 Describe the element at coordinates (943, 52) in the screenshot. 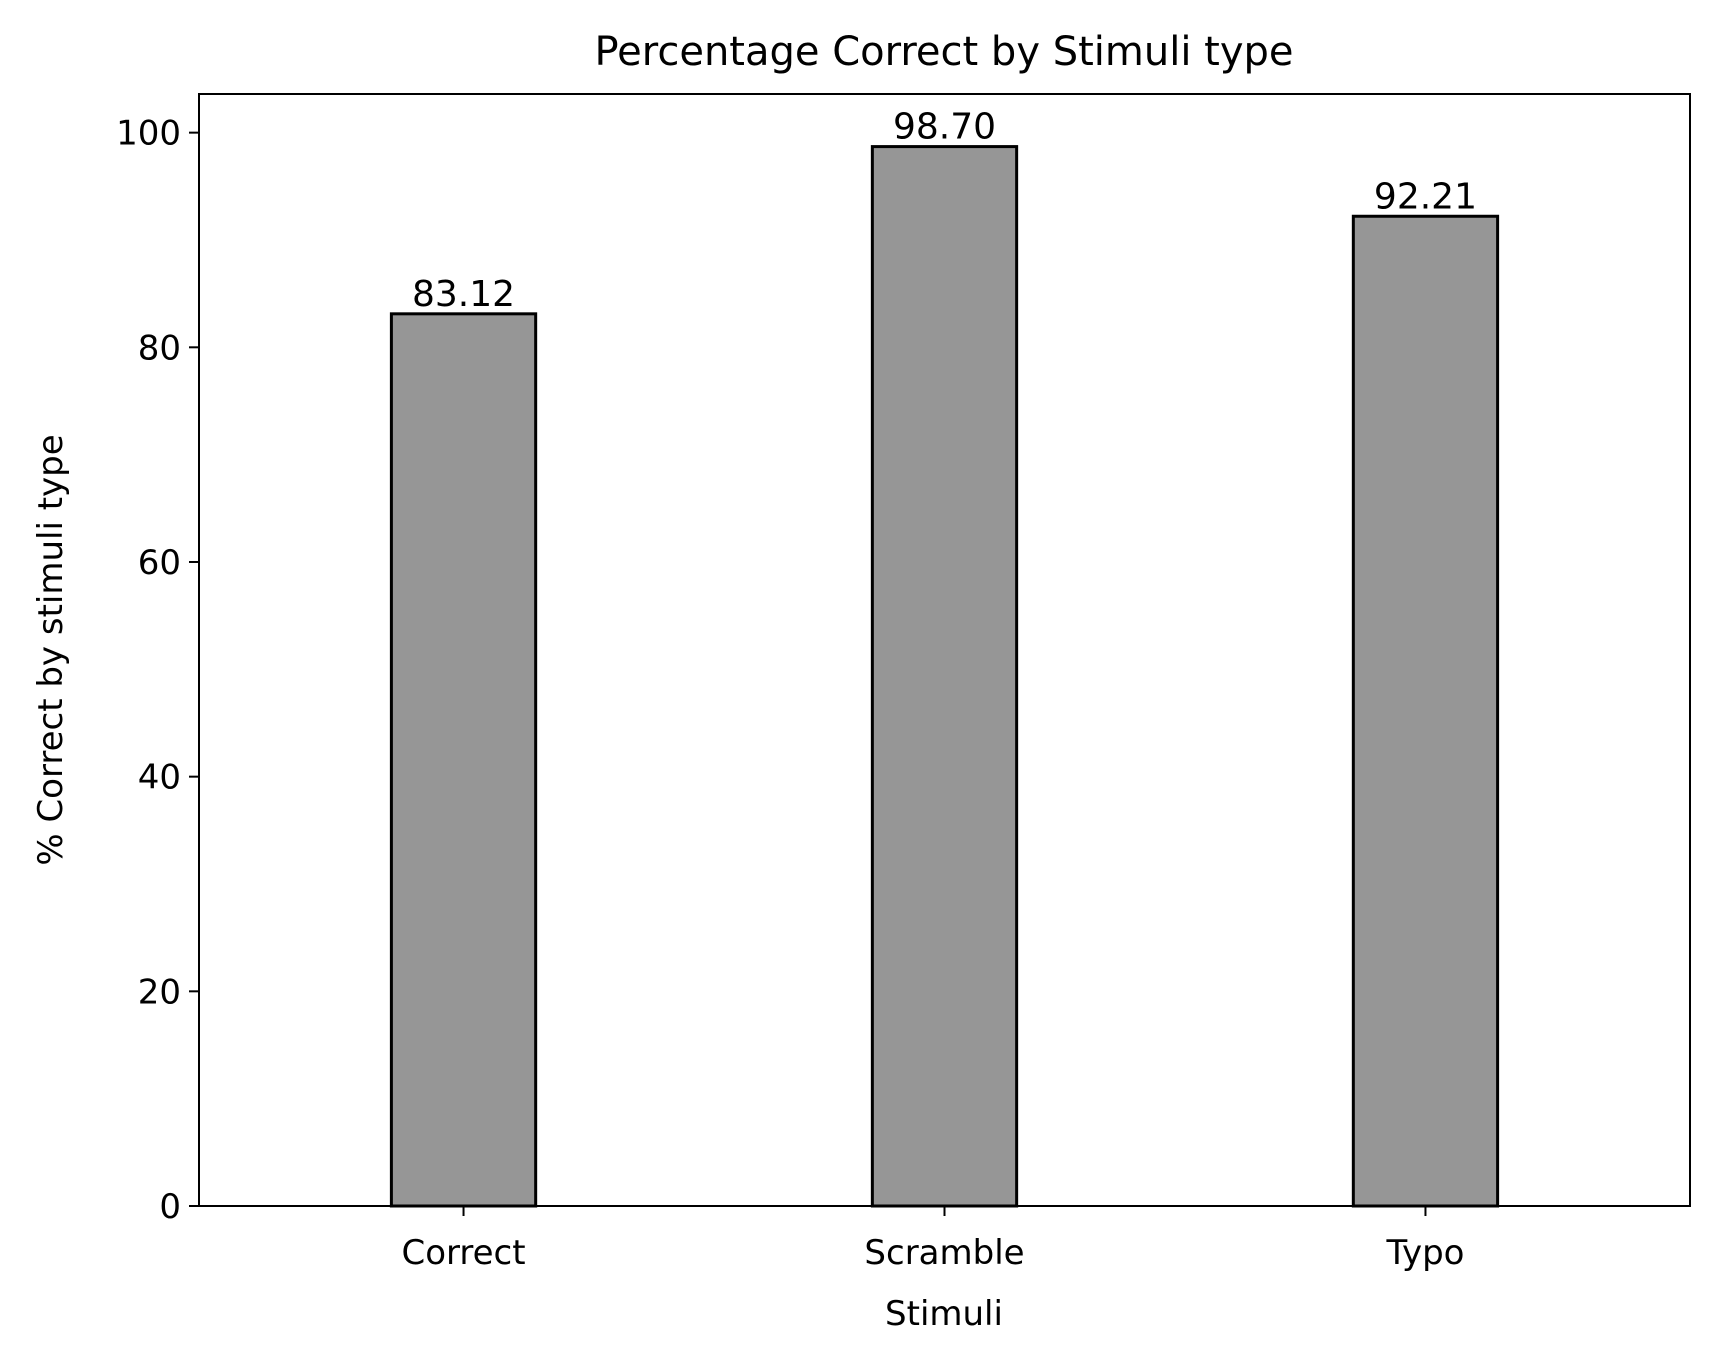

I see `chart-title: Percentage Correct by Stimuli type` at that location.